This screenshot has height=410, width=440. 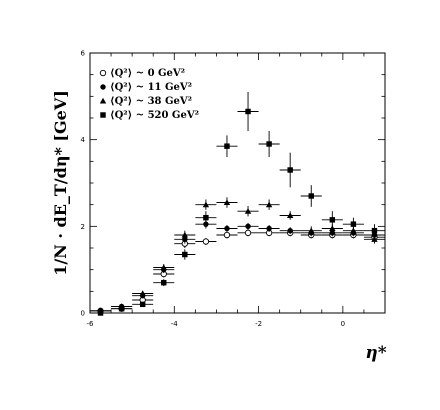 What do you see at coordinates (147, 73) in the screenshot?
I see `legend-label: ⟨Q²⟩ ~ 0 GeV²` at bounding box center [147, 73].